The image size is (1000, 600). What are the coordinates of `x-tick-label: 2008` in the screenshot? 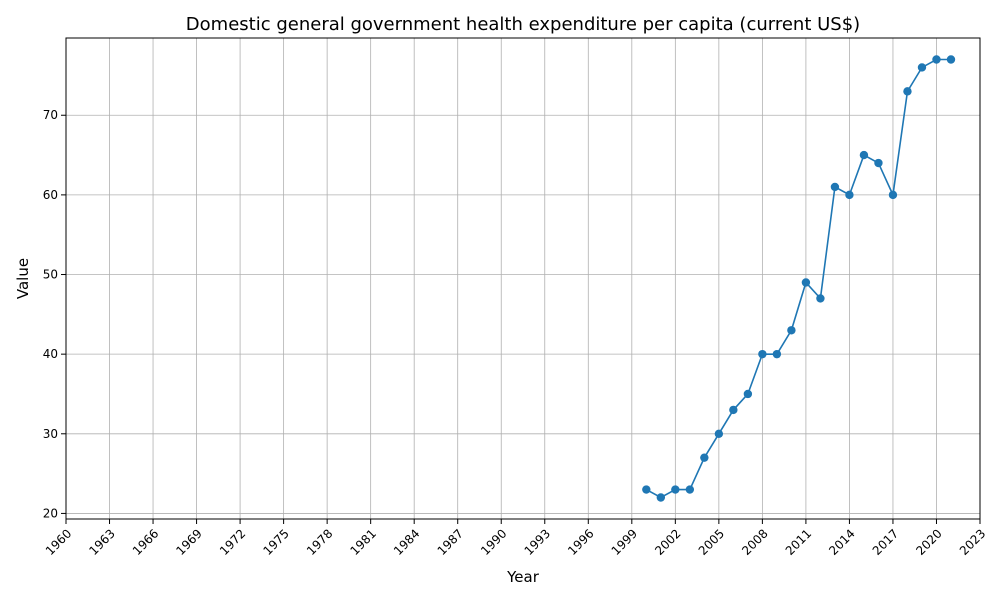 It's located at (754, 541).